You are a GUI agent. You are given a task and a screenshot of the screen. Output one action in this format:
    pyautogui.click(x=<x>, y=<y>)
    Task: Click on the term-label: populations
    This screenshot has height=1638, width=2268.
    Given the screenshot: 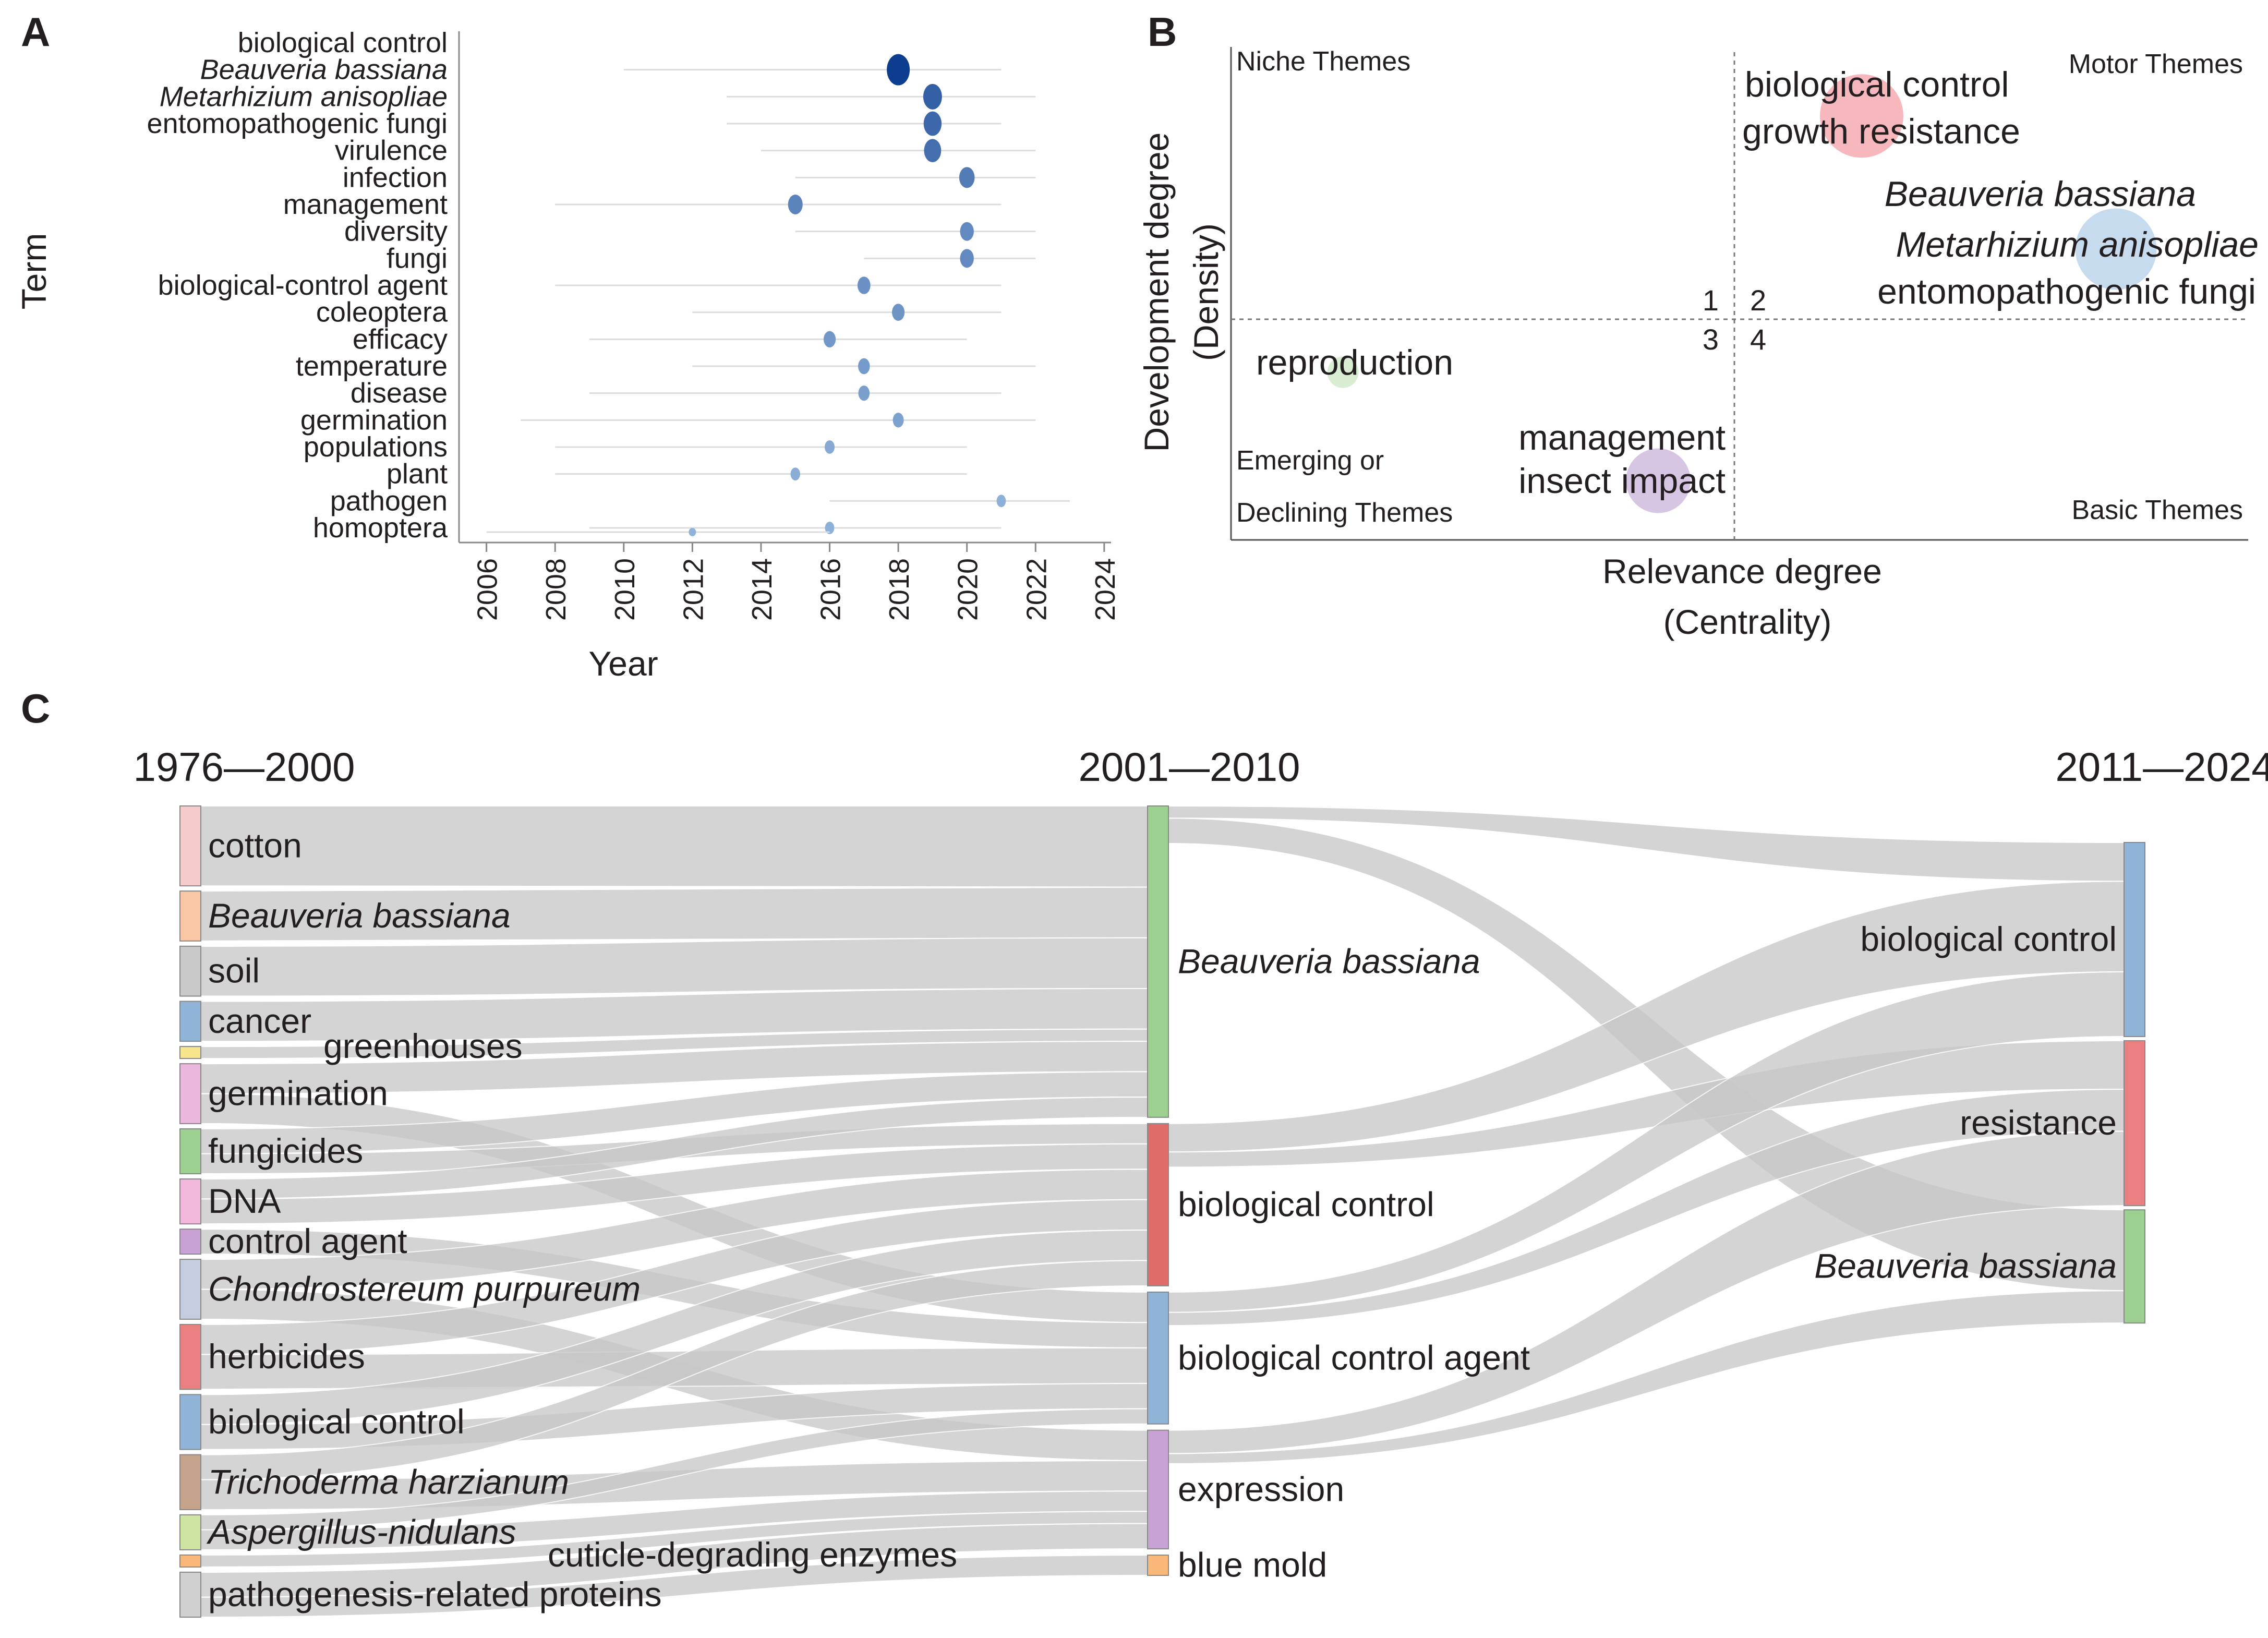 What is the action you would take?
    pyautogui.click(x=376, y=447)
    